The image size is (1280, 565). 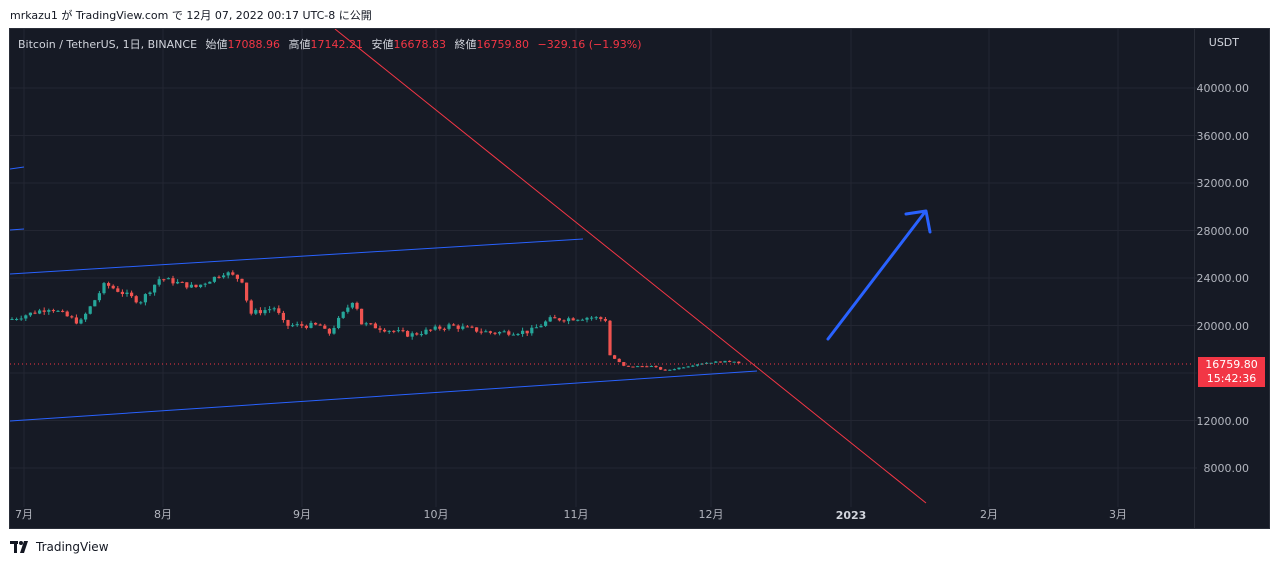 What do you see at coordinates (1223, 88) in the screenshot?
I see `price-tick: 40000.00` at bounding box center [1223, 88].